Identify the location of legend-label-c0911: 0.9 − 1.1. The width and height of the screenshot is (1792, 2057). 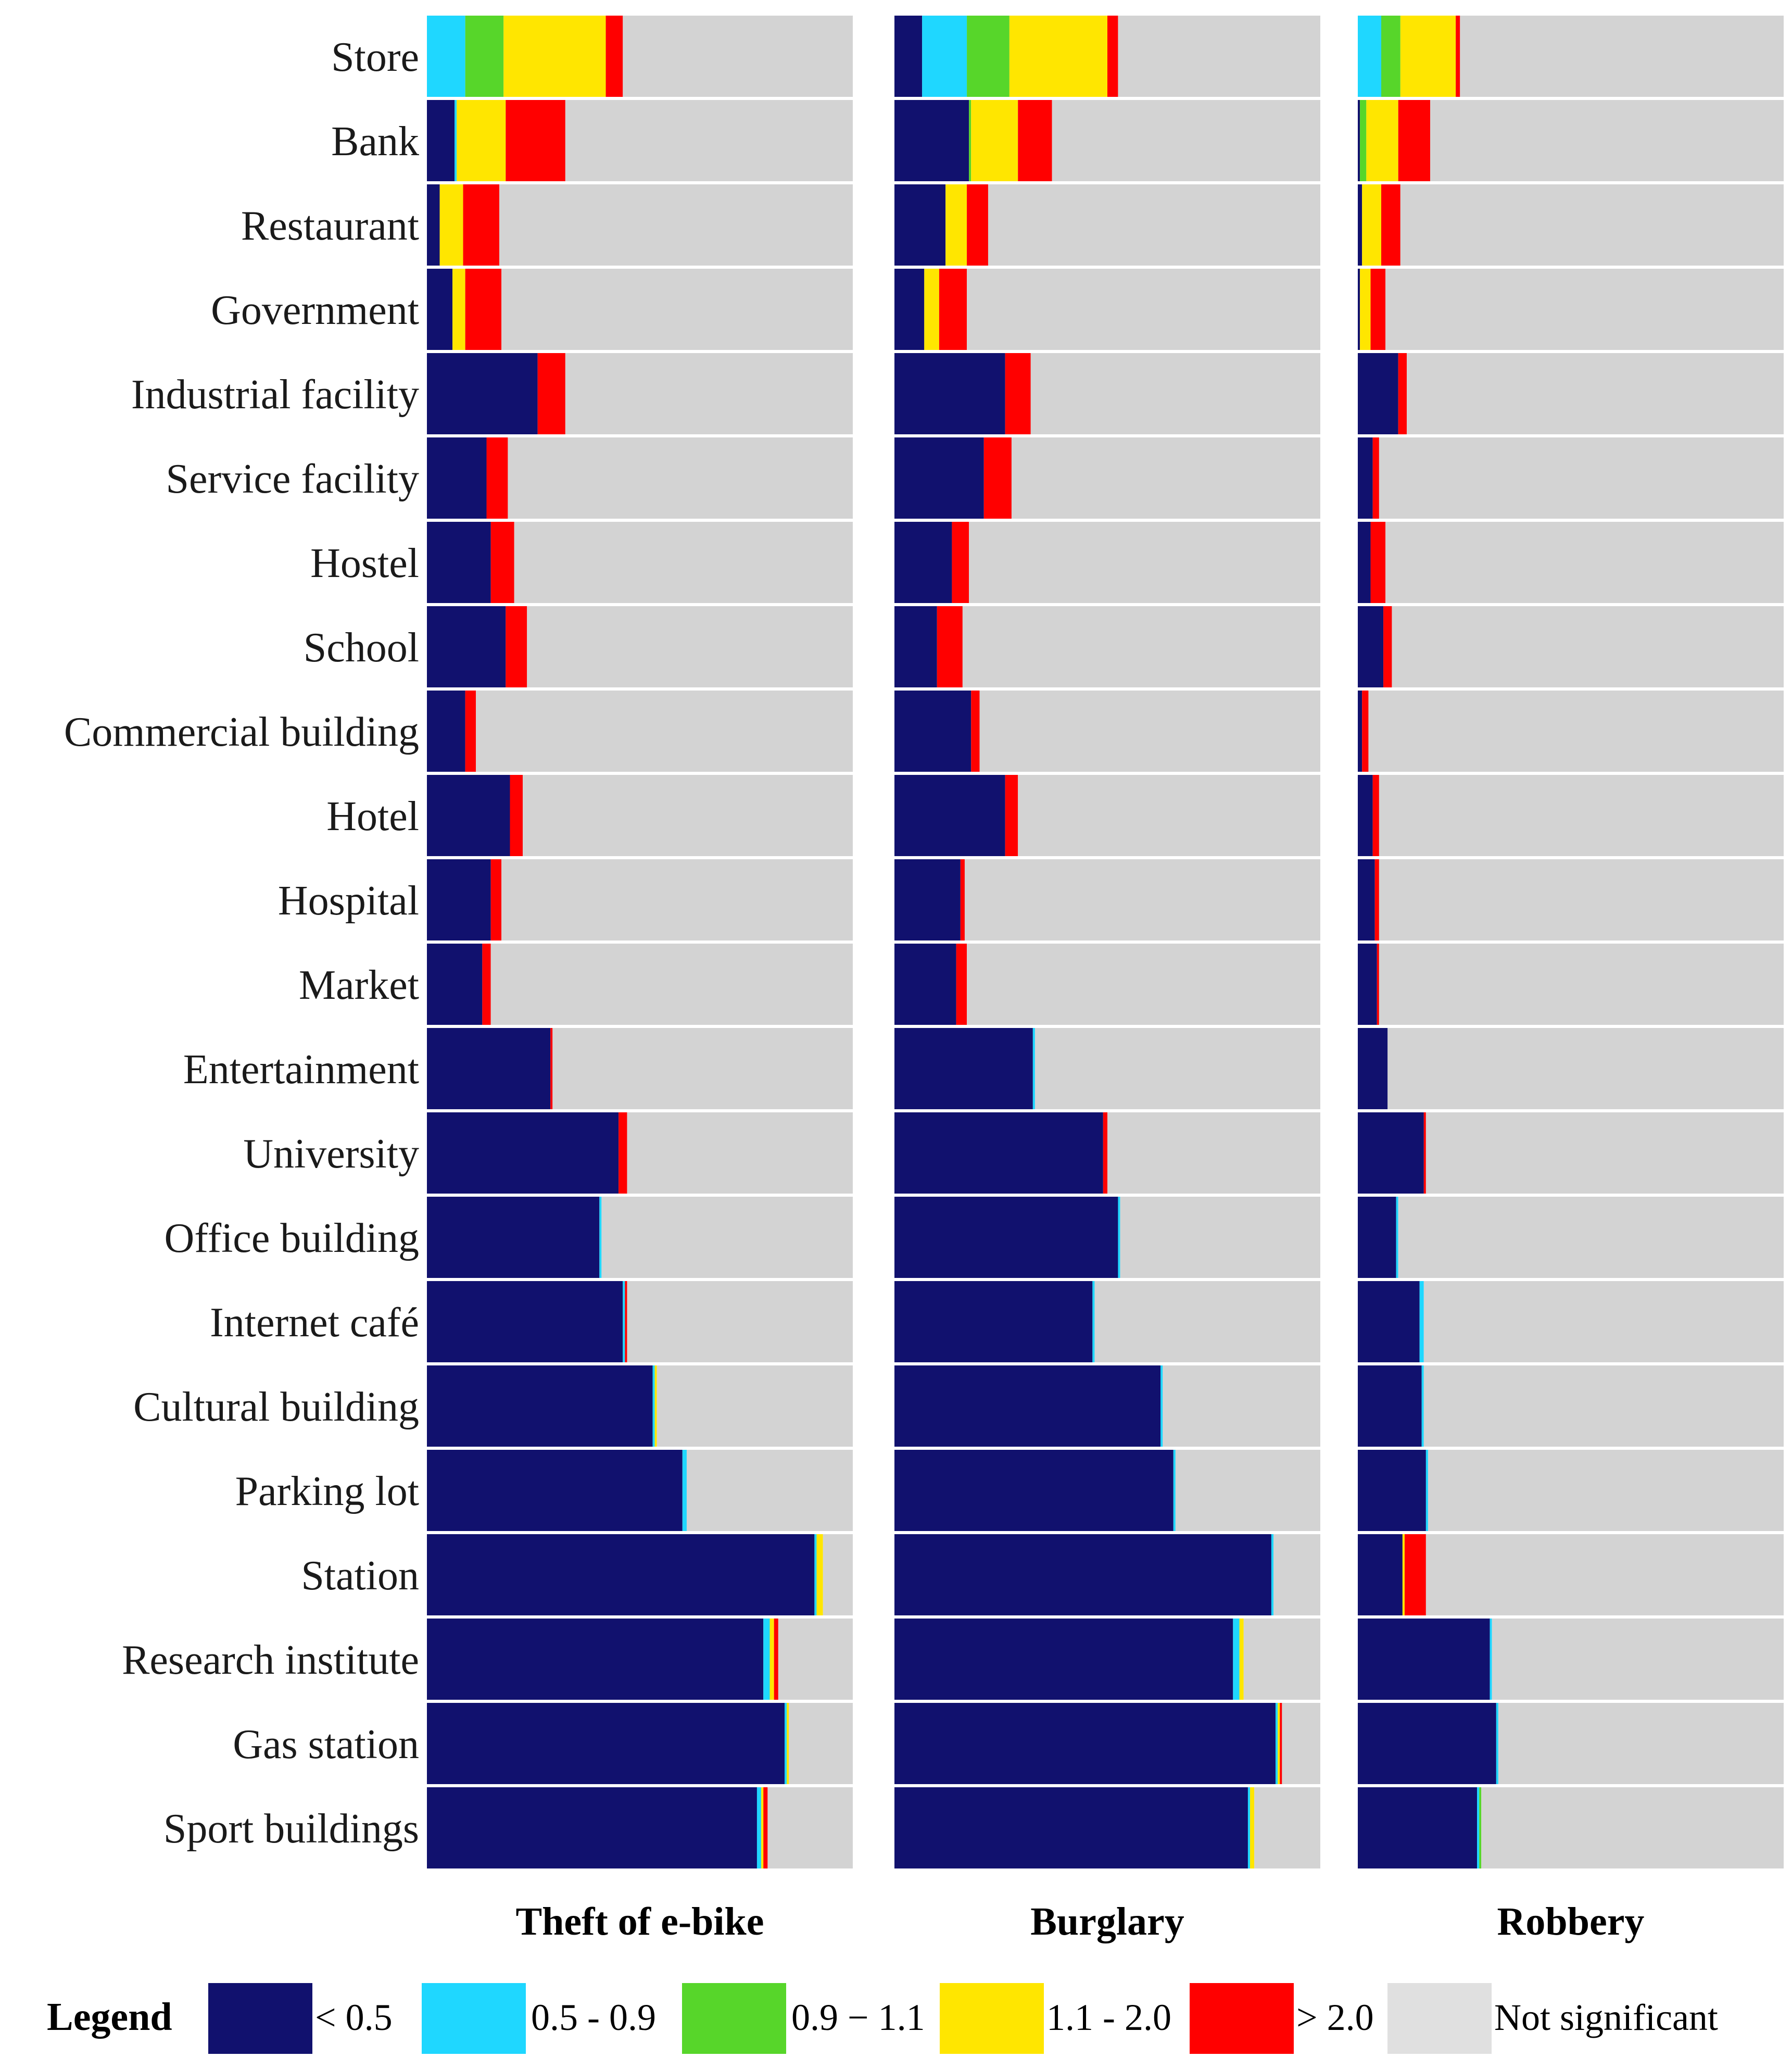
(858, 2017).